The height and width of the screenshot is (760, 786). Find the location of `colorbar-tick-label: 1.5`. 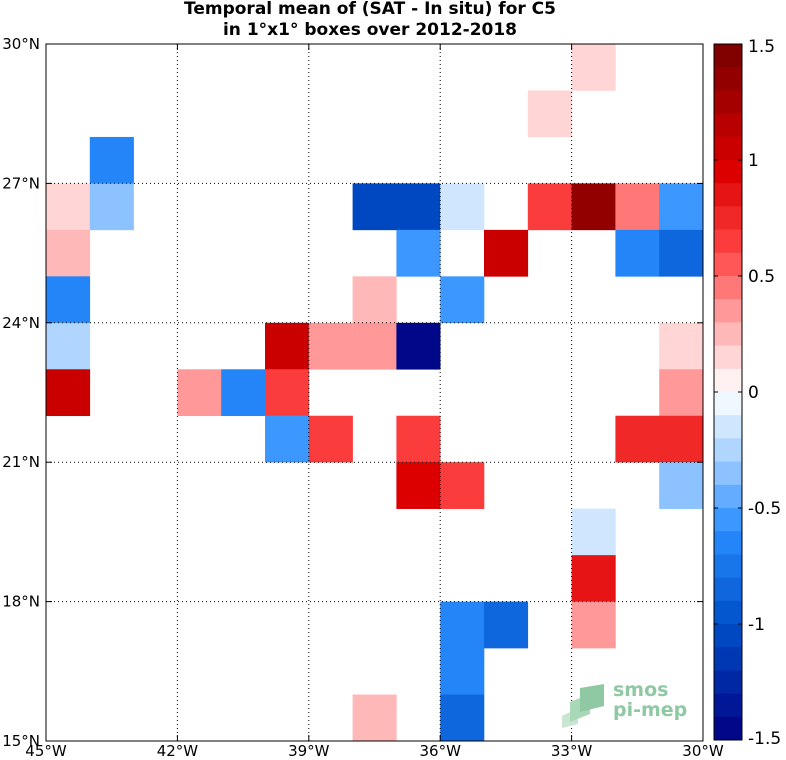

colorbar-tick-label: 1.5 is located at coordinates (761, 47).